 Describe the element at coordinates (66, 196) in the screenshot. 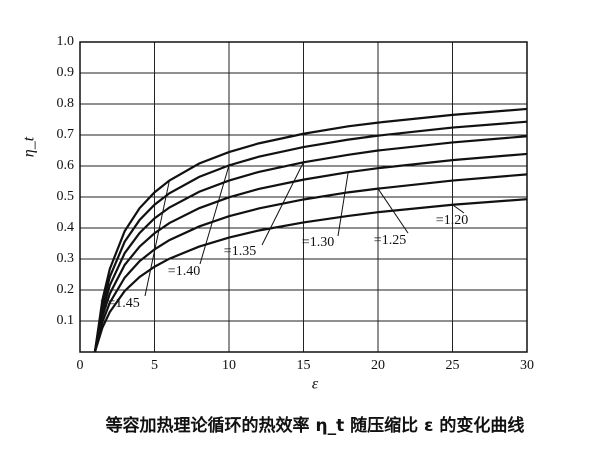

I see `y-tick-label: 0.5` at that location.